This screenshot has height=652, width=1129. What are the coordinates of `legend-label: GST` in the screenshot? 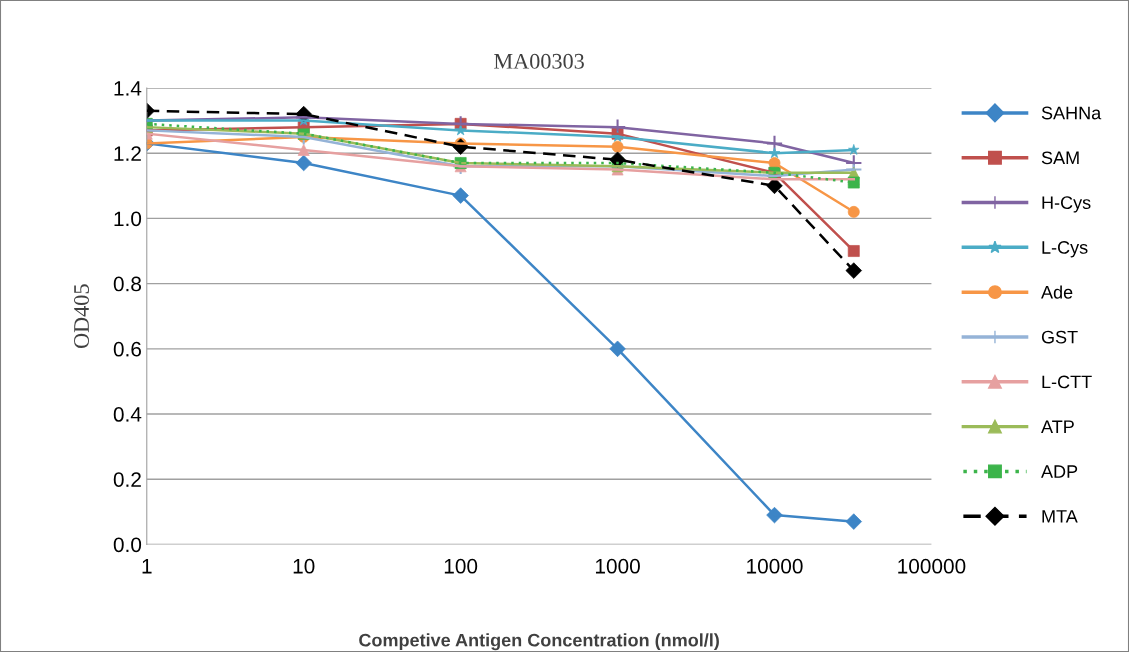 It's located at (1059, 337).